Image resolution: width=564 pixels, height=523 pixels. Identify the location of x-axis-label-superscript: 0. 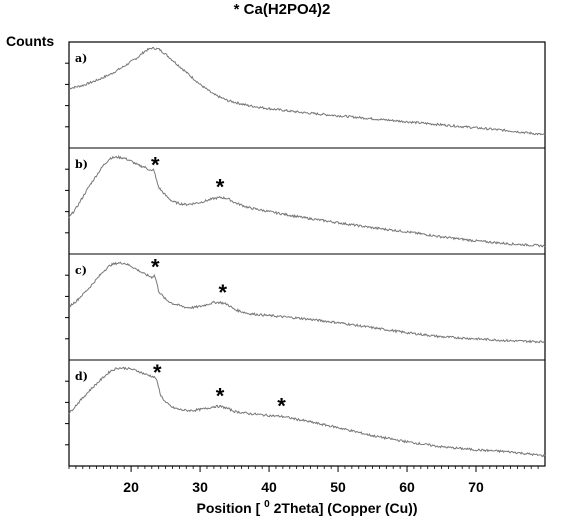
(267, 504).